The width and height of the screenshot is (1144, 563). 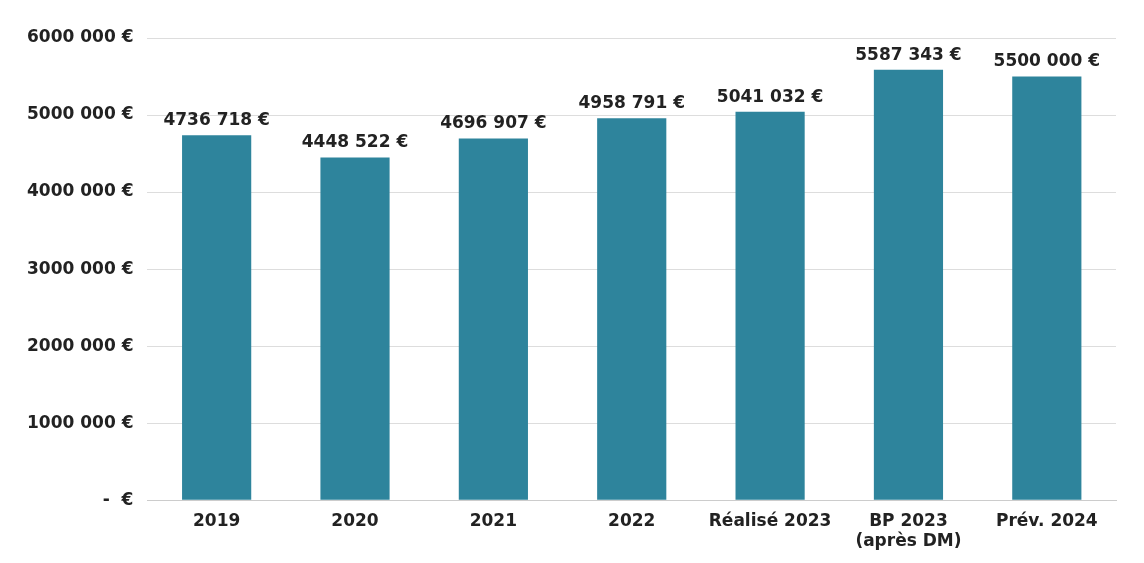 I want to click on y-tick-label: 6000 000 €, so click(x=80, y=36).